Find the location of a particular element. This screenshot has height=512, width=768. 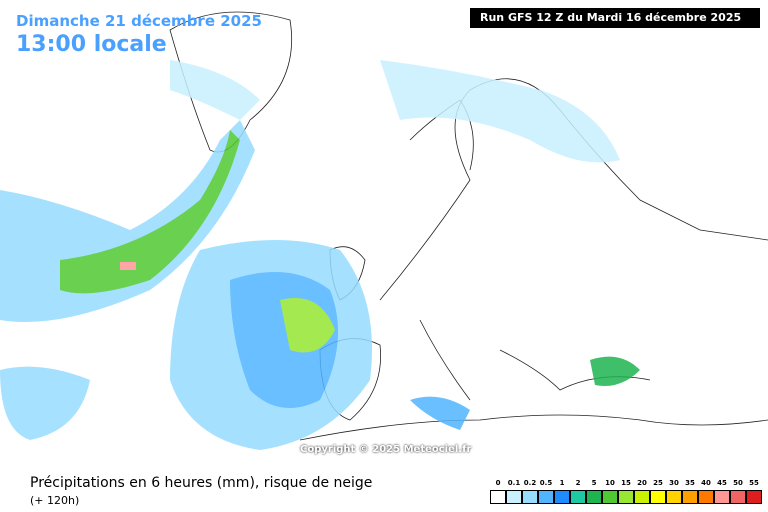

legend-label: 40 is located at coordinates (706, 483).